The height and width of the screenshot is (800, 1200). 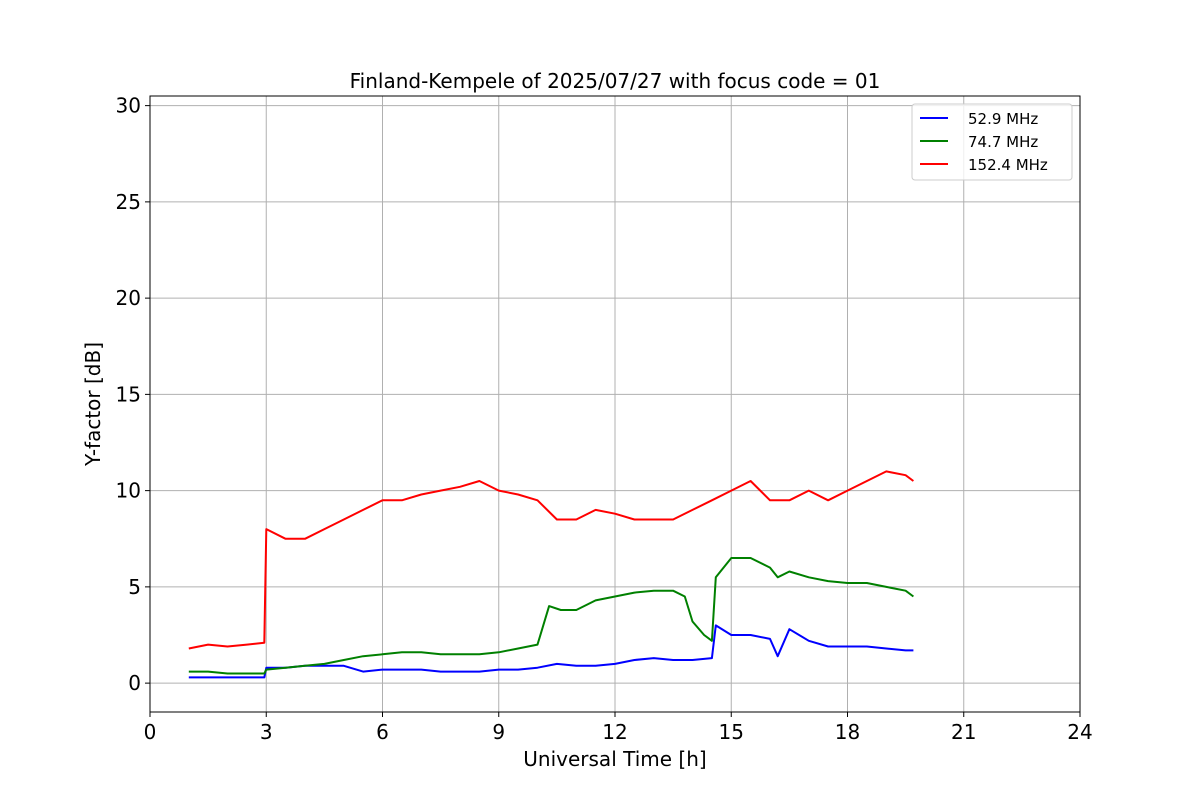 I want to click on legend-label: 152.4 MHz, so click(x=1008, y=165).